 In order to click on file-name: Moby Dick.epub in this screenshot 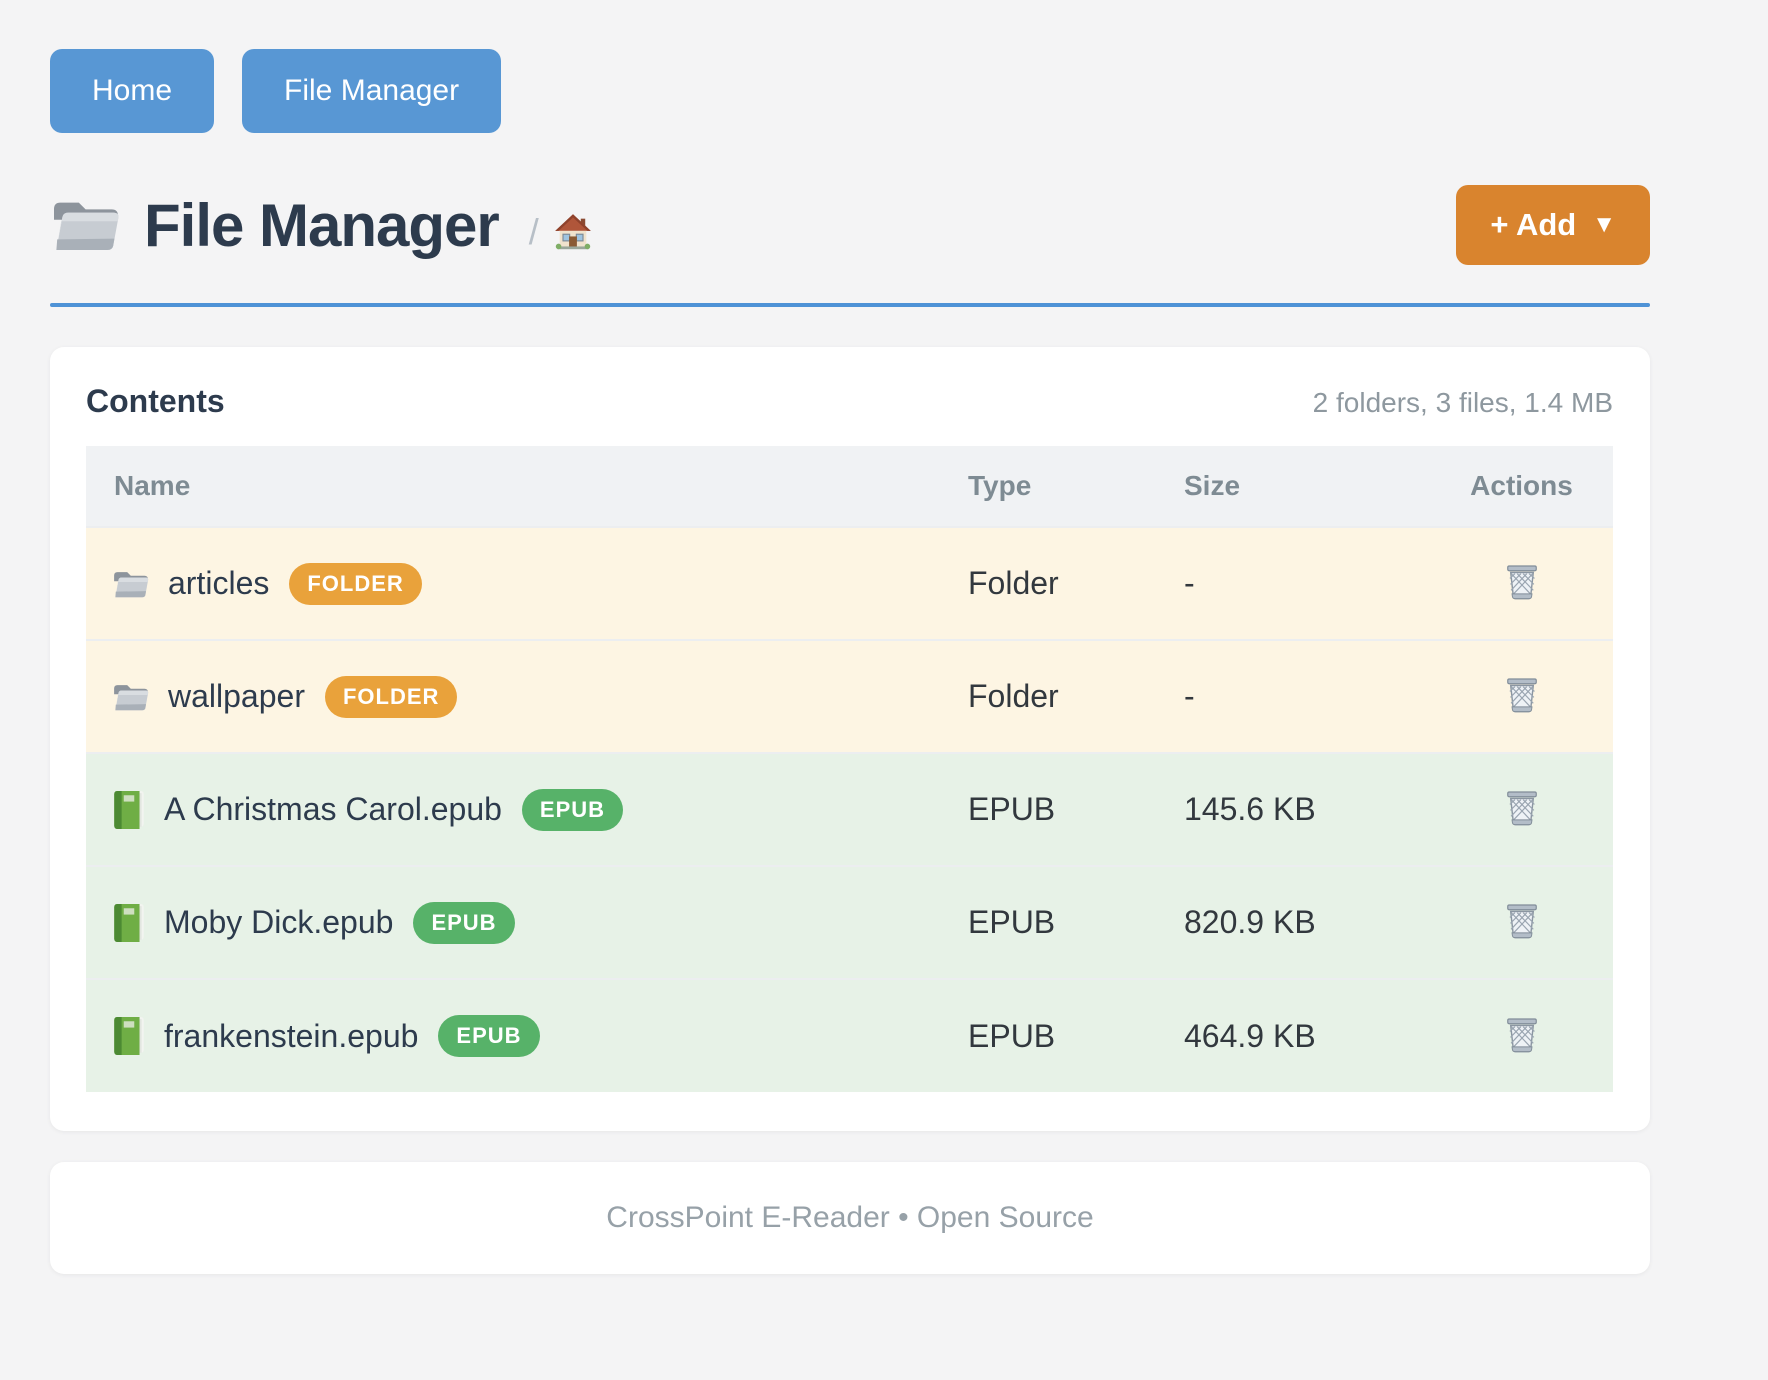, I will do `click(279, 922)`.